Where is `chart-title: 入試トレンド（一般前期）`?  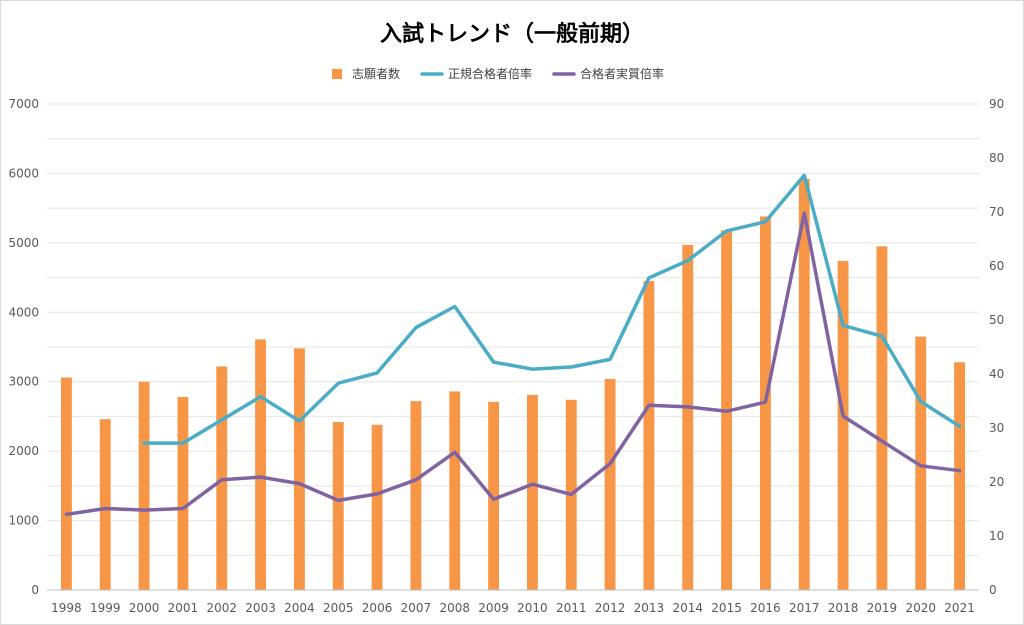
chart-title: 入試トレンド（一般前期） is located at coordinates (512, 34).